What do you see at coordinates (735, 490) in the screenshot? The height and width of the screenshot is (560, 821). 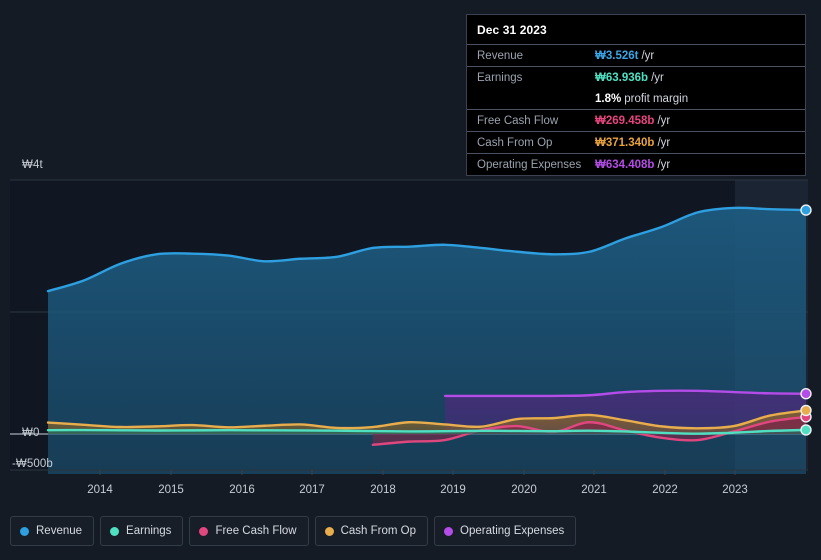 I see `x-axis-label: 2023` at bounding box center [735, 490].